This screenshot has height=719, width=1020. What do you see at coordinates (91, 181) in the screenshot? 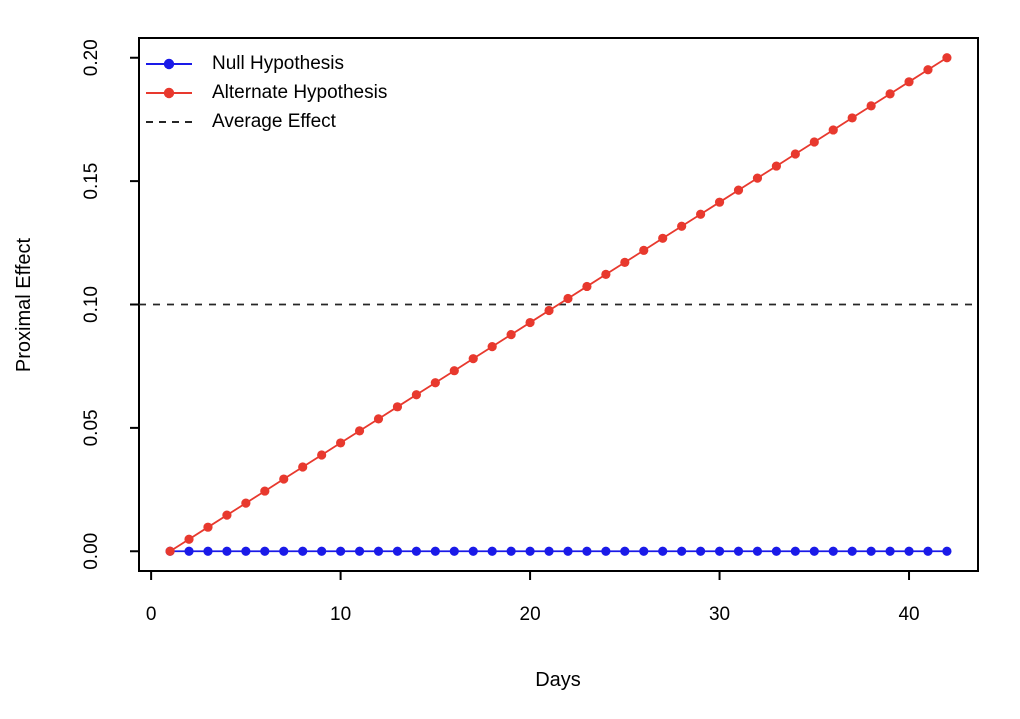
I see `y-tick-label: 0.15` at bounding box center [91, 181].